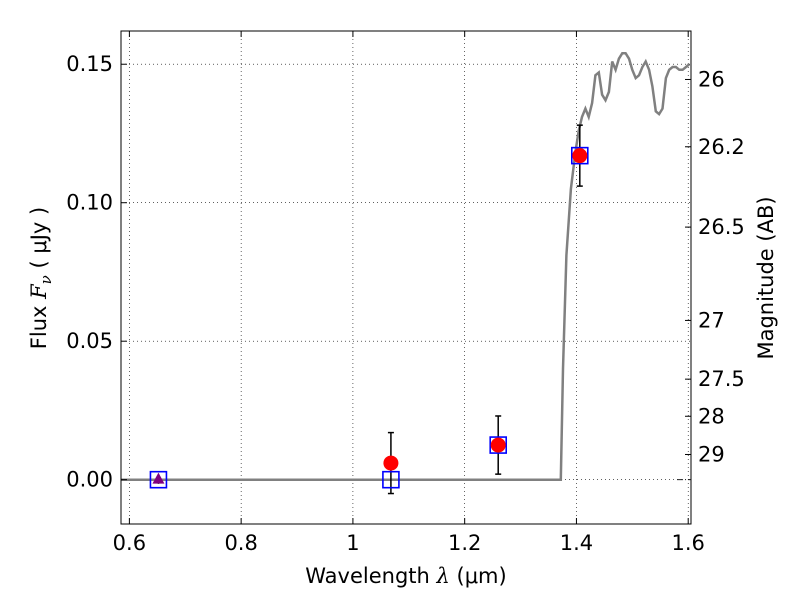  What do you see at coordinates (352, 543) in the screenshot?
I see `x-tick-label: 1` at bounding box center [352, 543].